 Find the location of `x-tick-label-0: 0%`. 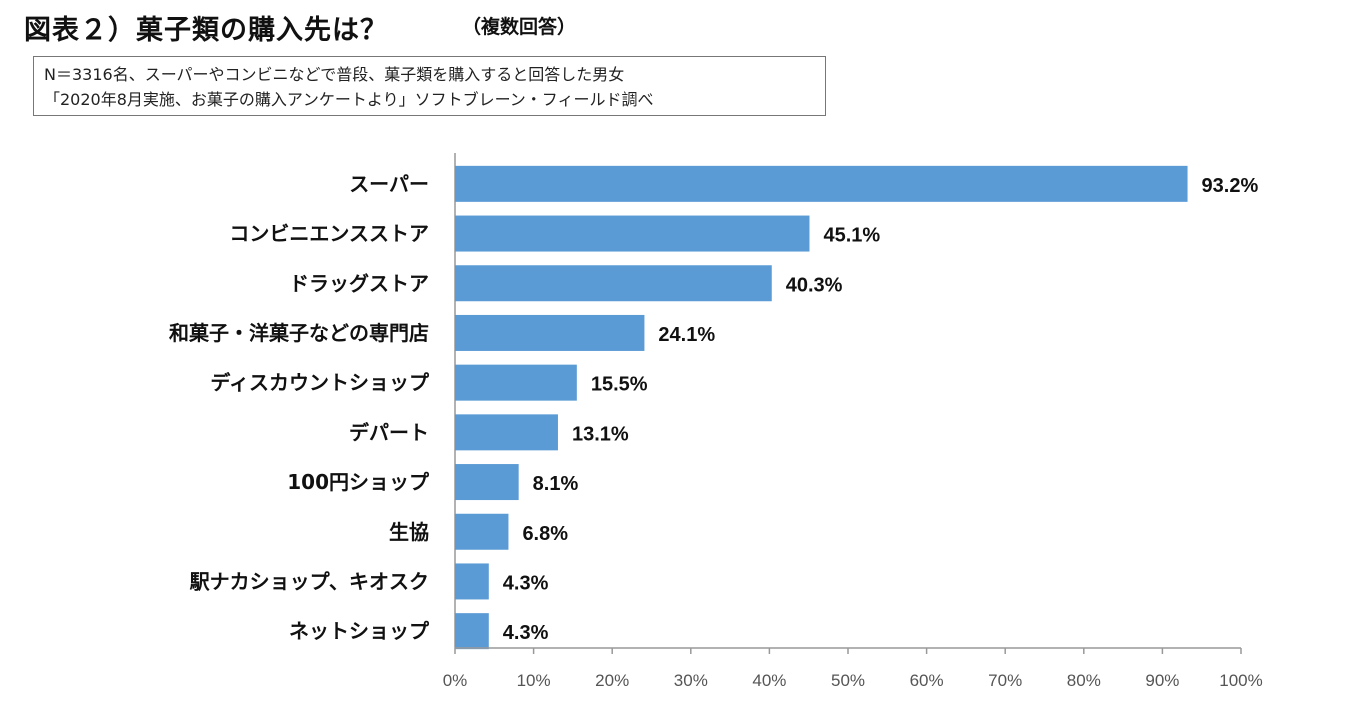

x-tick-label-0: 0% is located at coordinates (455, 680).